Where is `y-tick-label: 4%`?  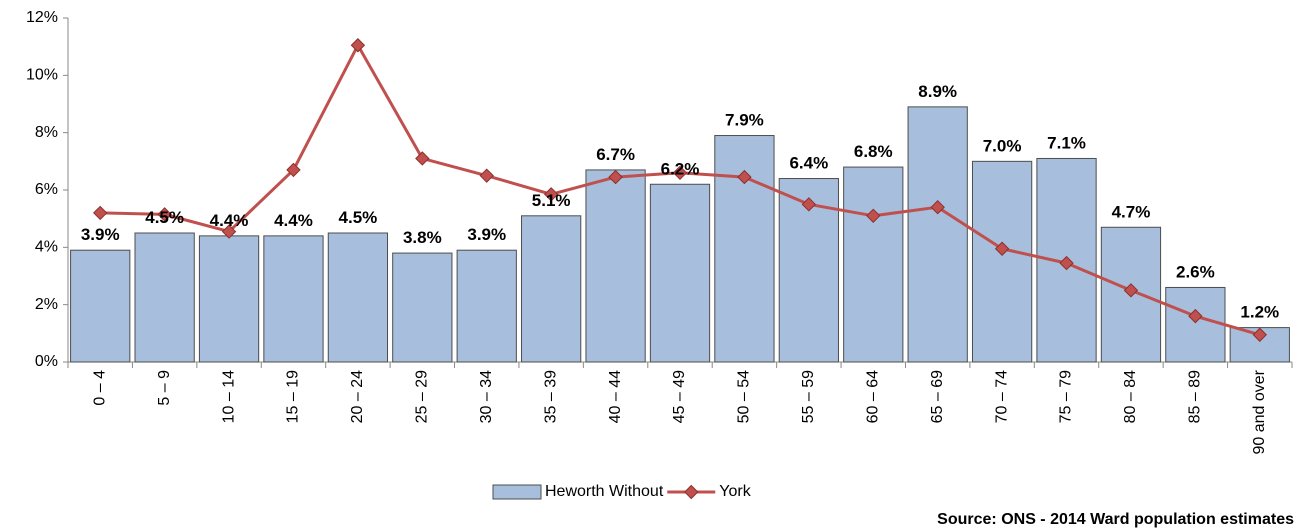 y-tick-label: 4% is located at coordinates (46, 247).